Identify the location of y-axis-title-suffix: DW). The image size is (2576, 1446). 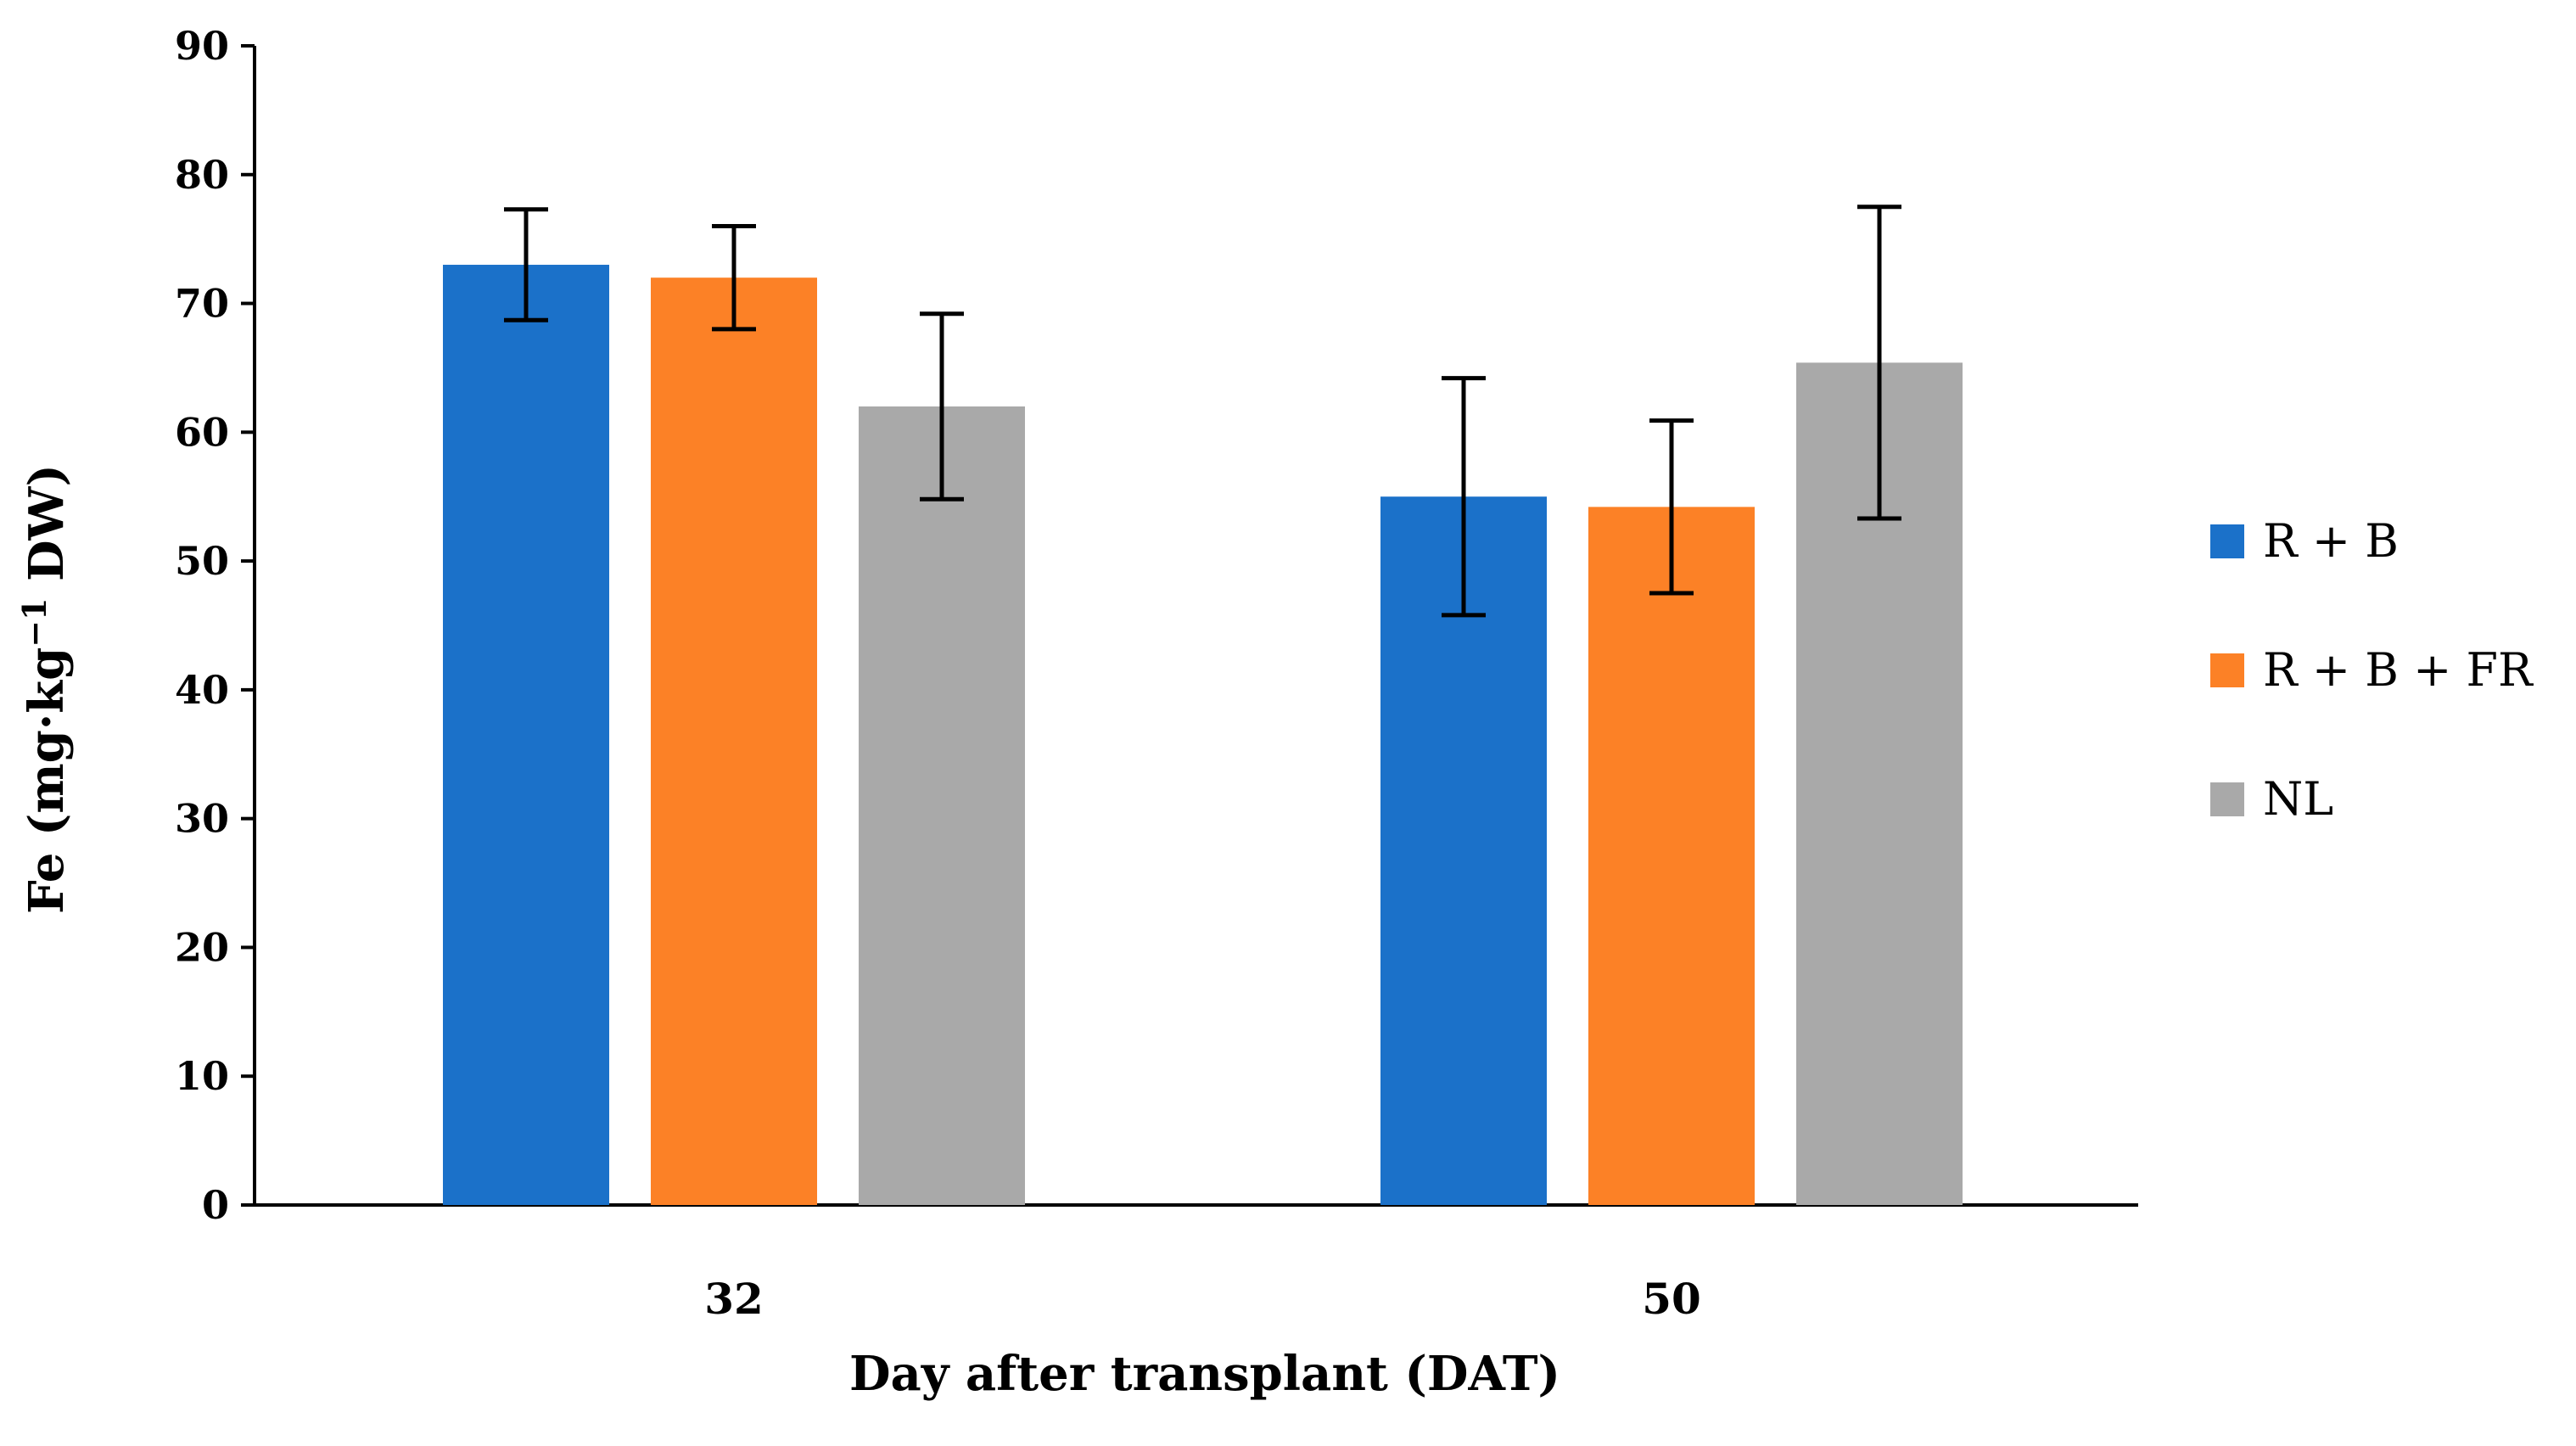
(47, 530).